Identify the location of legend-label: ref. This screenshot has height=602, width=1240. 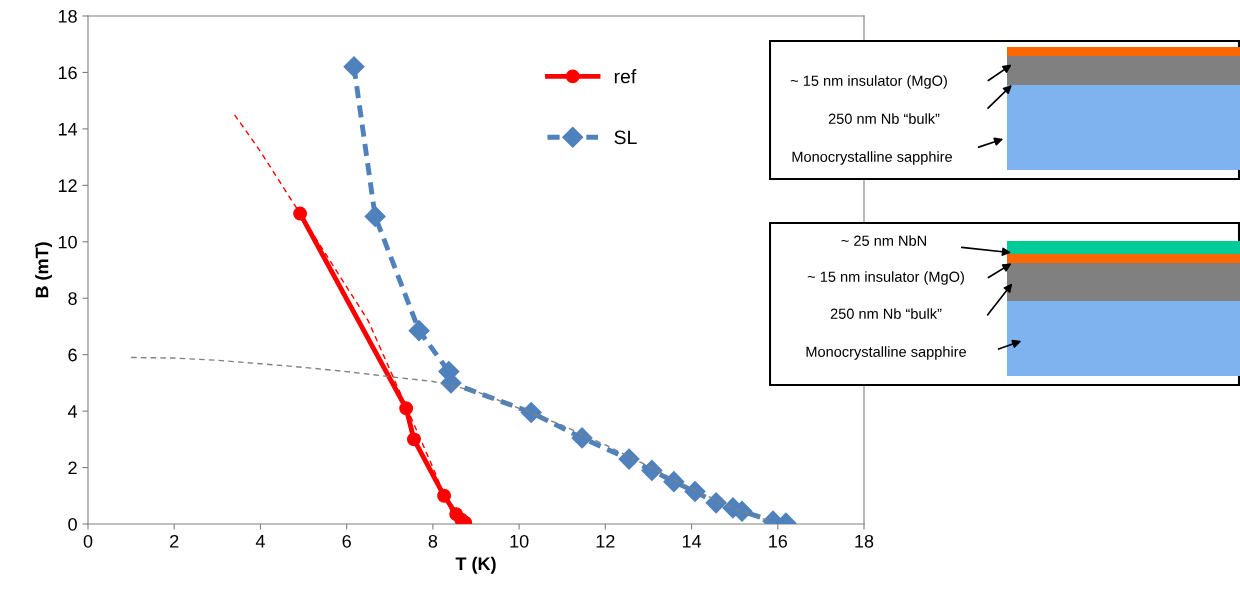
(625, 76).